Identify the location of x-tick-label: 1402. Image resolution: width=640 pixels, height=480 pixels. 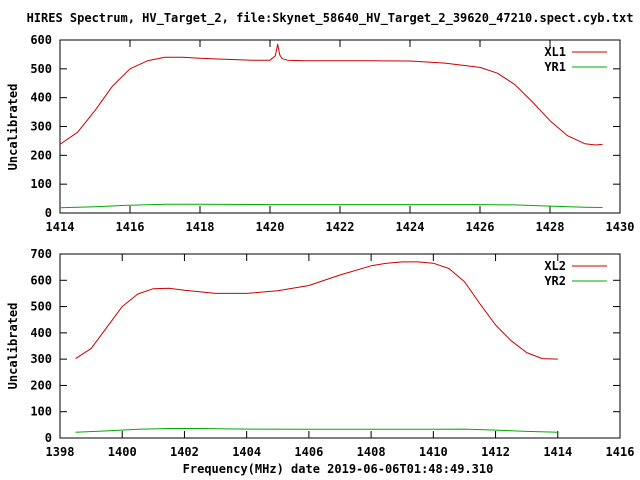
(184, 452).